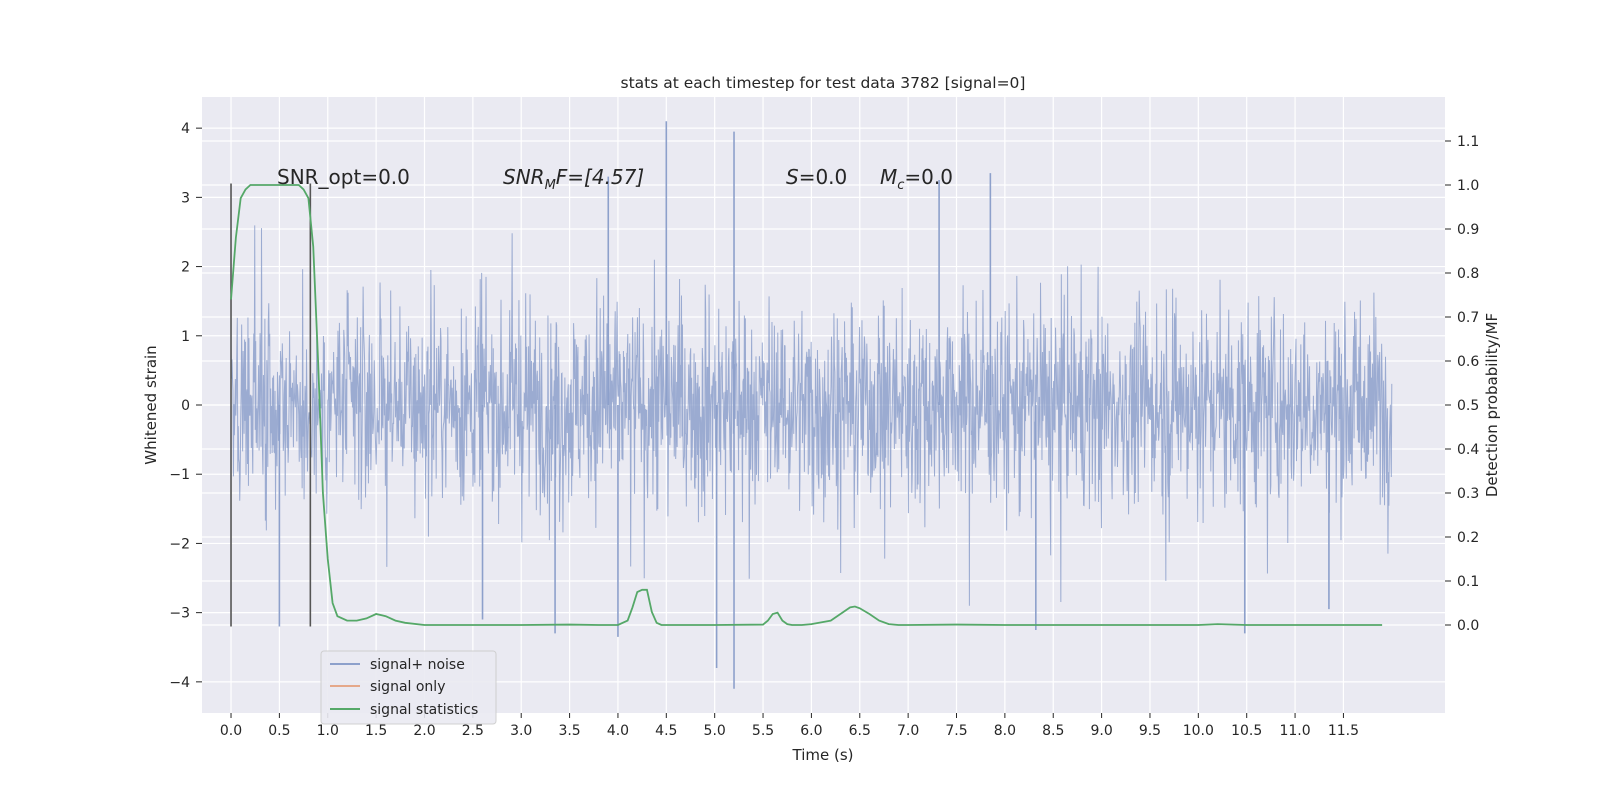 Image resolution: width=1600 pixels, height=800 pixels. I want to click on y-tick-label-right: 0.9, so click(1468, 230).